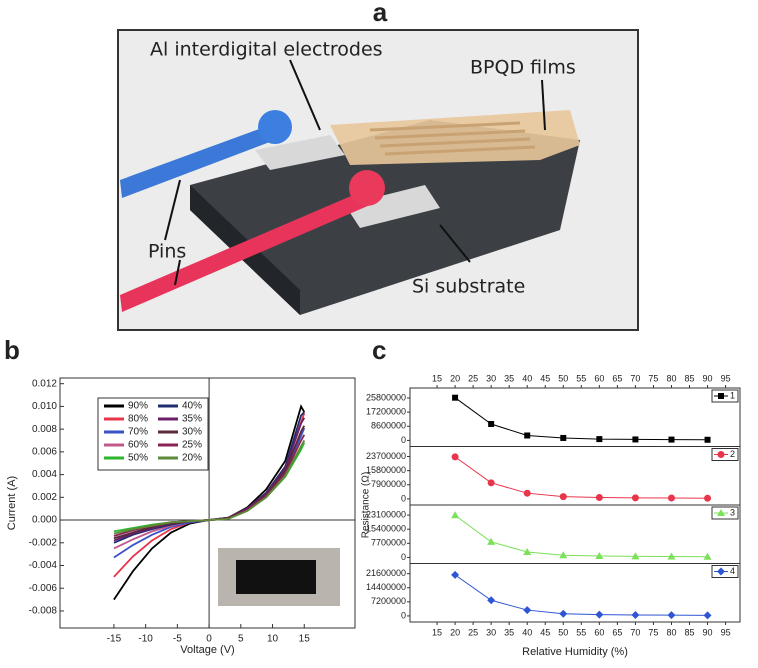  Describe the element at coordinates (44, 429) in the screenshot. I see `y-tick-label: 0.008` at that location.